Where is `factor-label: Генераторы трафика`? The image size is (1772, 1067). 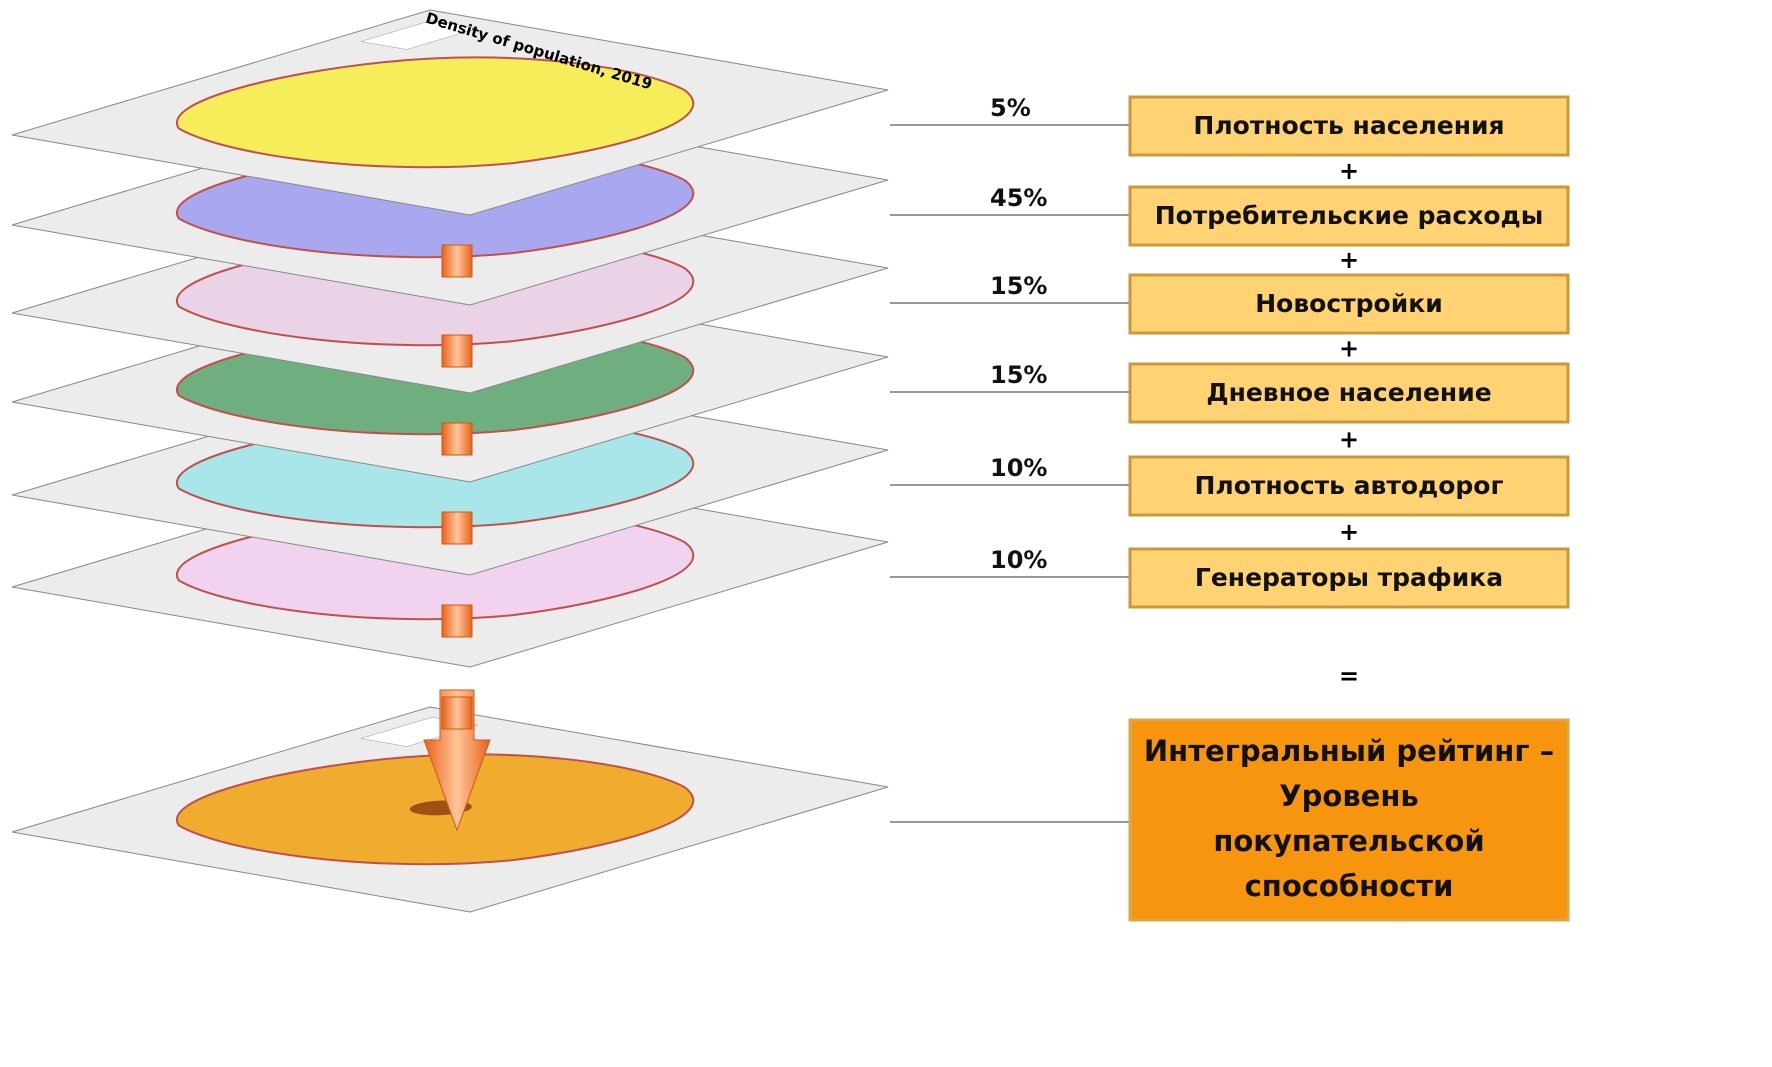 factor-label: Генераторы трафика is located at coordinates (1349, 577).